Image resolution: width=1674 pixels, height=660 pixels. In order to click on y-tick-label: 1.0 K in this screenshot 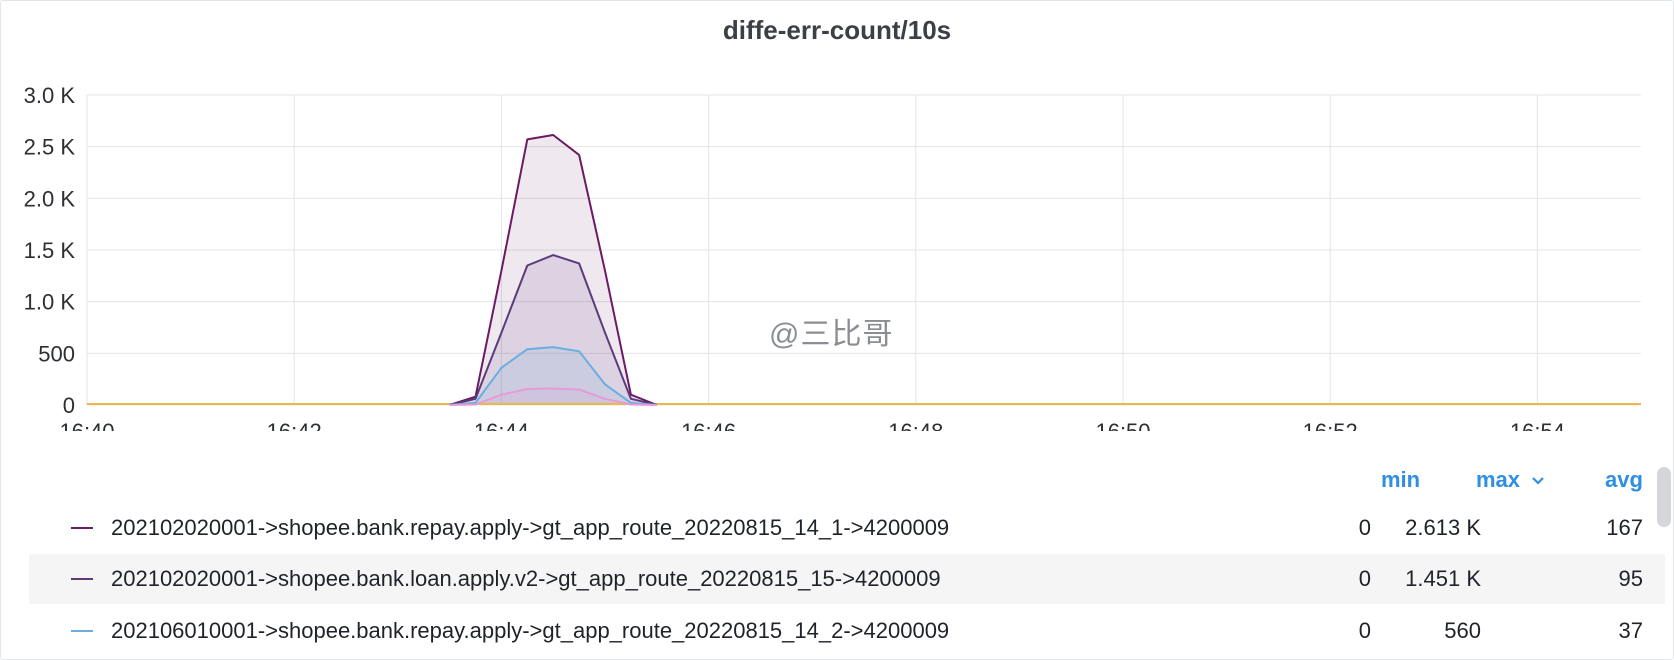, I will do `click(50, 302)`.